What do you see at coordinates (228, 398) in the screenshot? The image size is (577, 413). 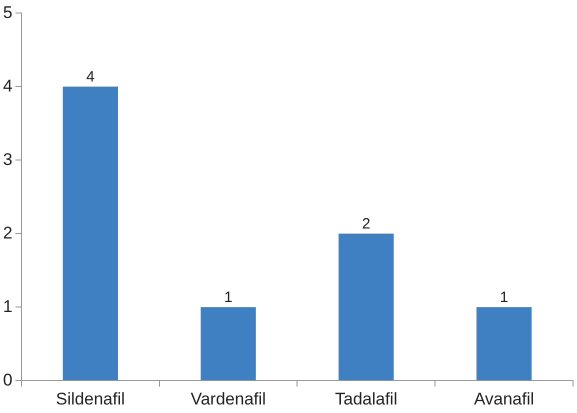 I see `x-tick-label: Vardenafil` at bounding box center [228, 398].